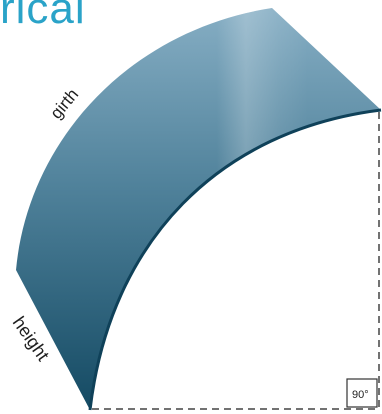 This screenshot has width=382, height=414. What do you see at coordinates (43, 16) in the screenshot?
I see `page-heading: rical` at bounding box center [43, 16].